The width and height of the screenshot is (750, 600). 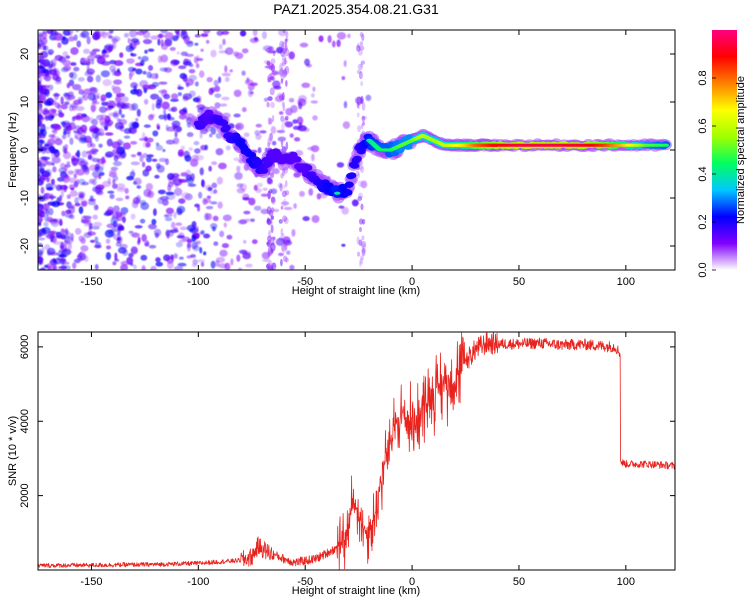 I want to click on y-tick-label: -20, so click(x=25, y=246).